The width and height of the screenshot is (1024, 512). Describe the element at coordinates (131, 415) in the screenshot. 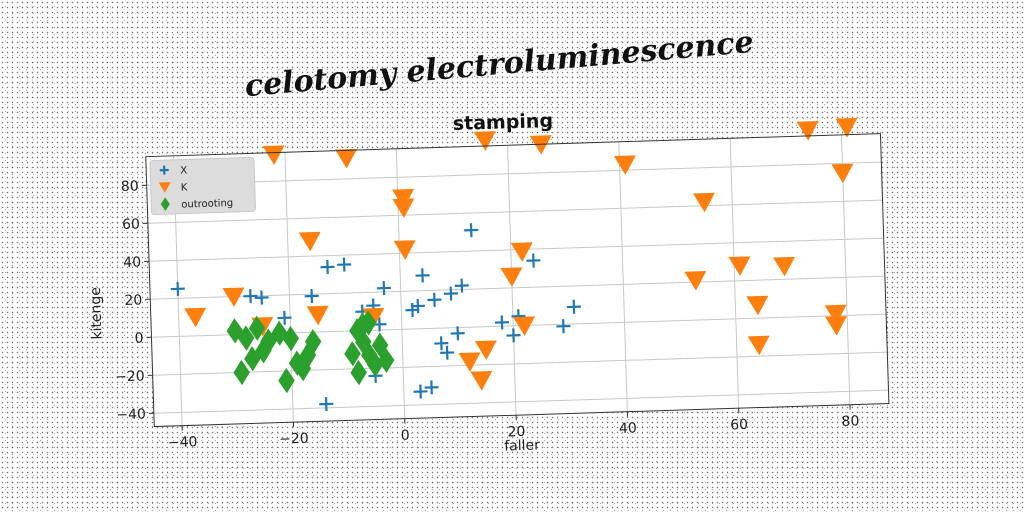

I see `y-tick-label: −40` at that location.